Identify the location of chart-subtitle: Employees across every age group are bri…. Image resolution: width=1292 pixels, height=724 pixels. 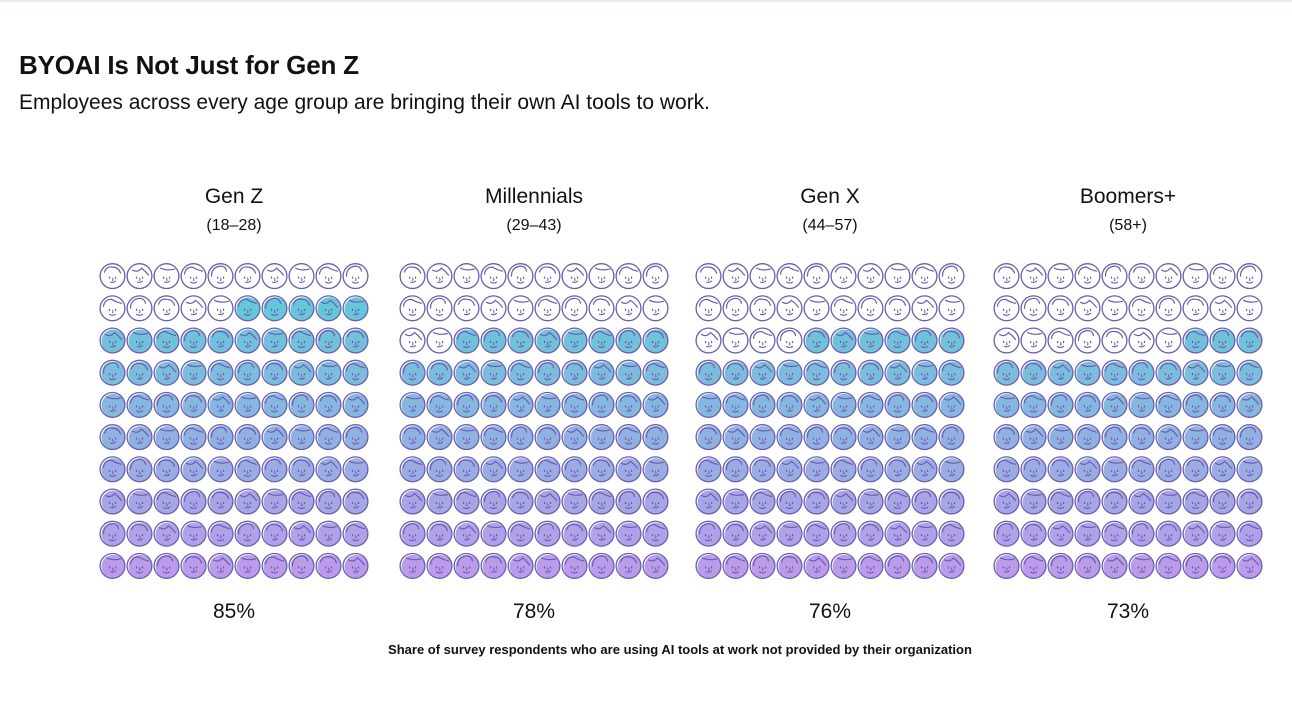
(365, 102).